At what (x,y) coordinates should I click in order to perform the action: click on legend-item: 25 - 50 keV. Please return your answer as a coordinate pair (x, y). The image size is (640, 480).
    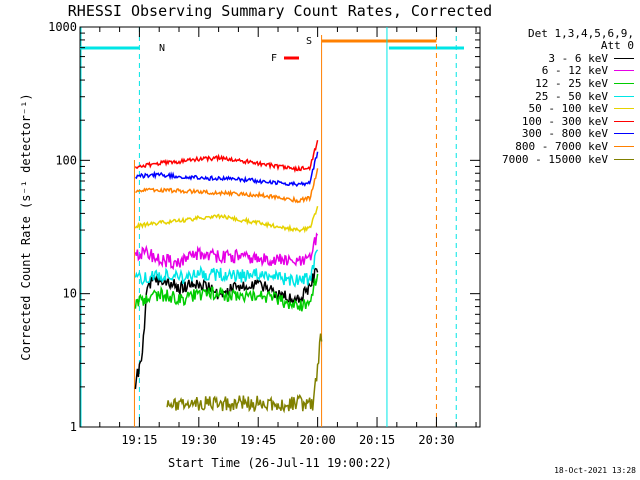
    Looking at the image, I should click on (559, 96).